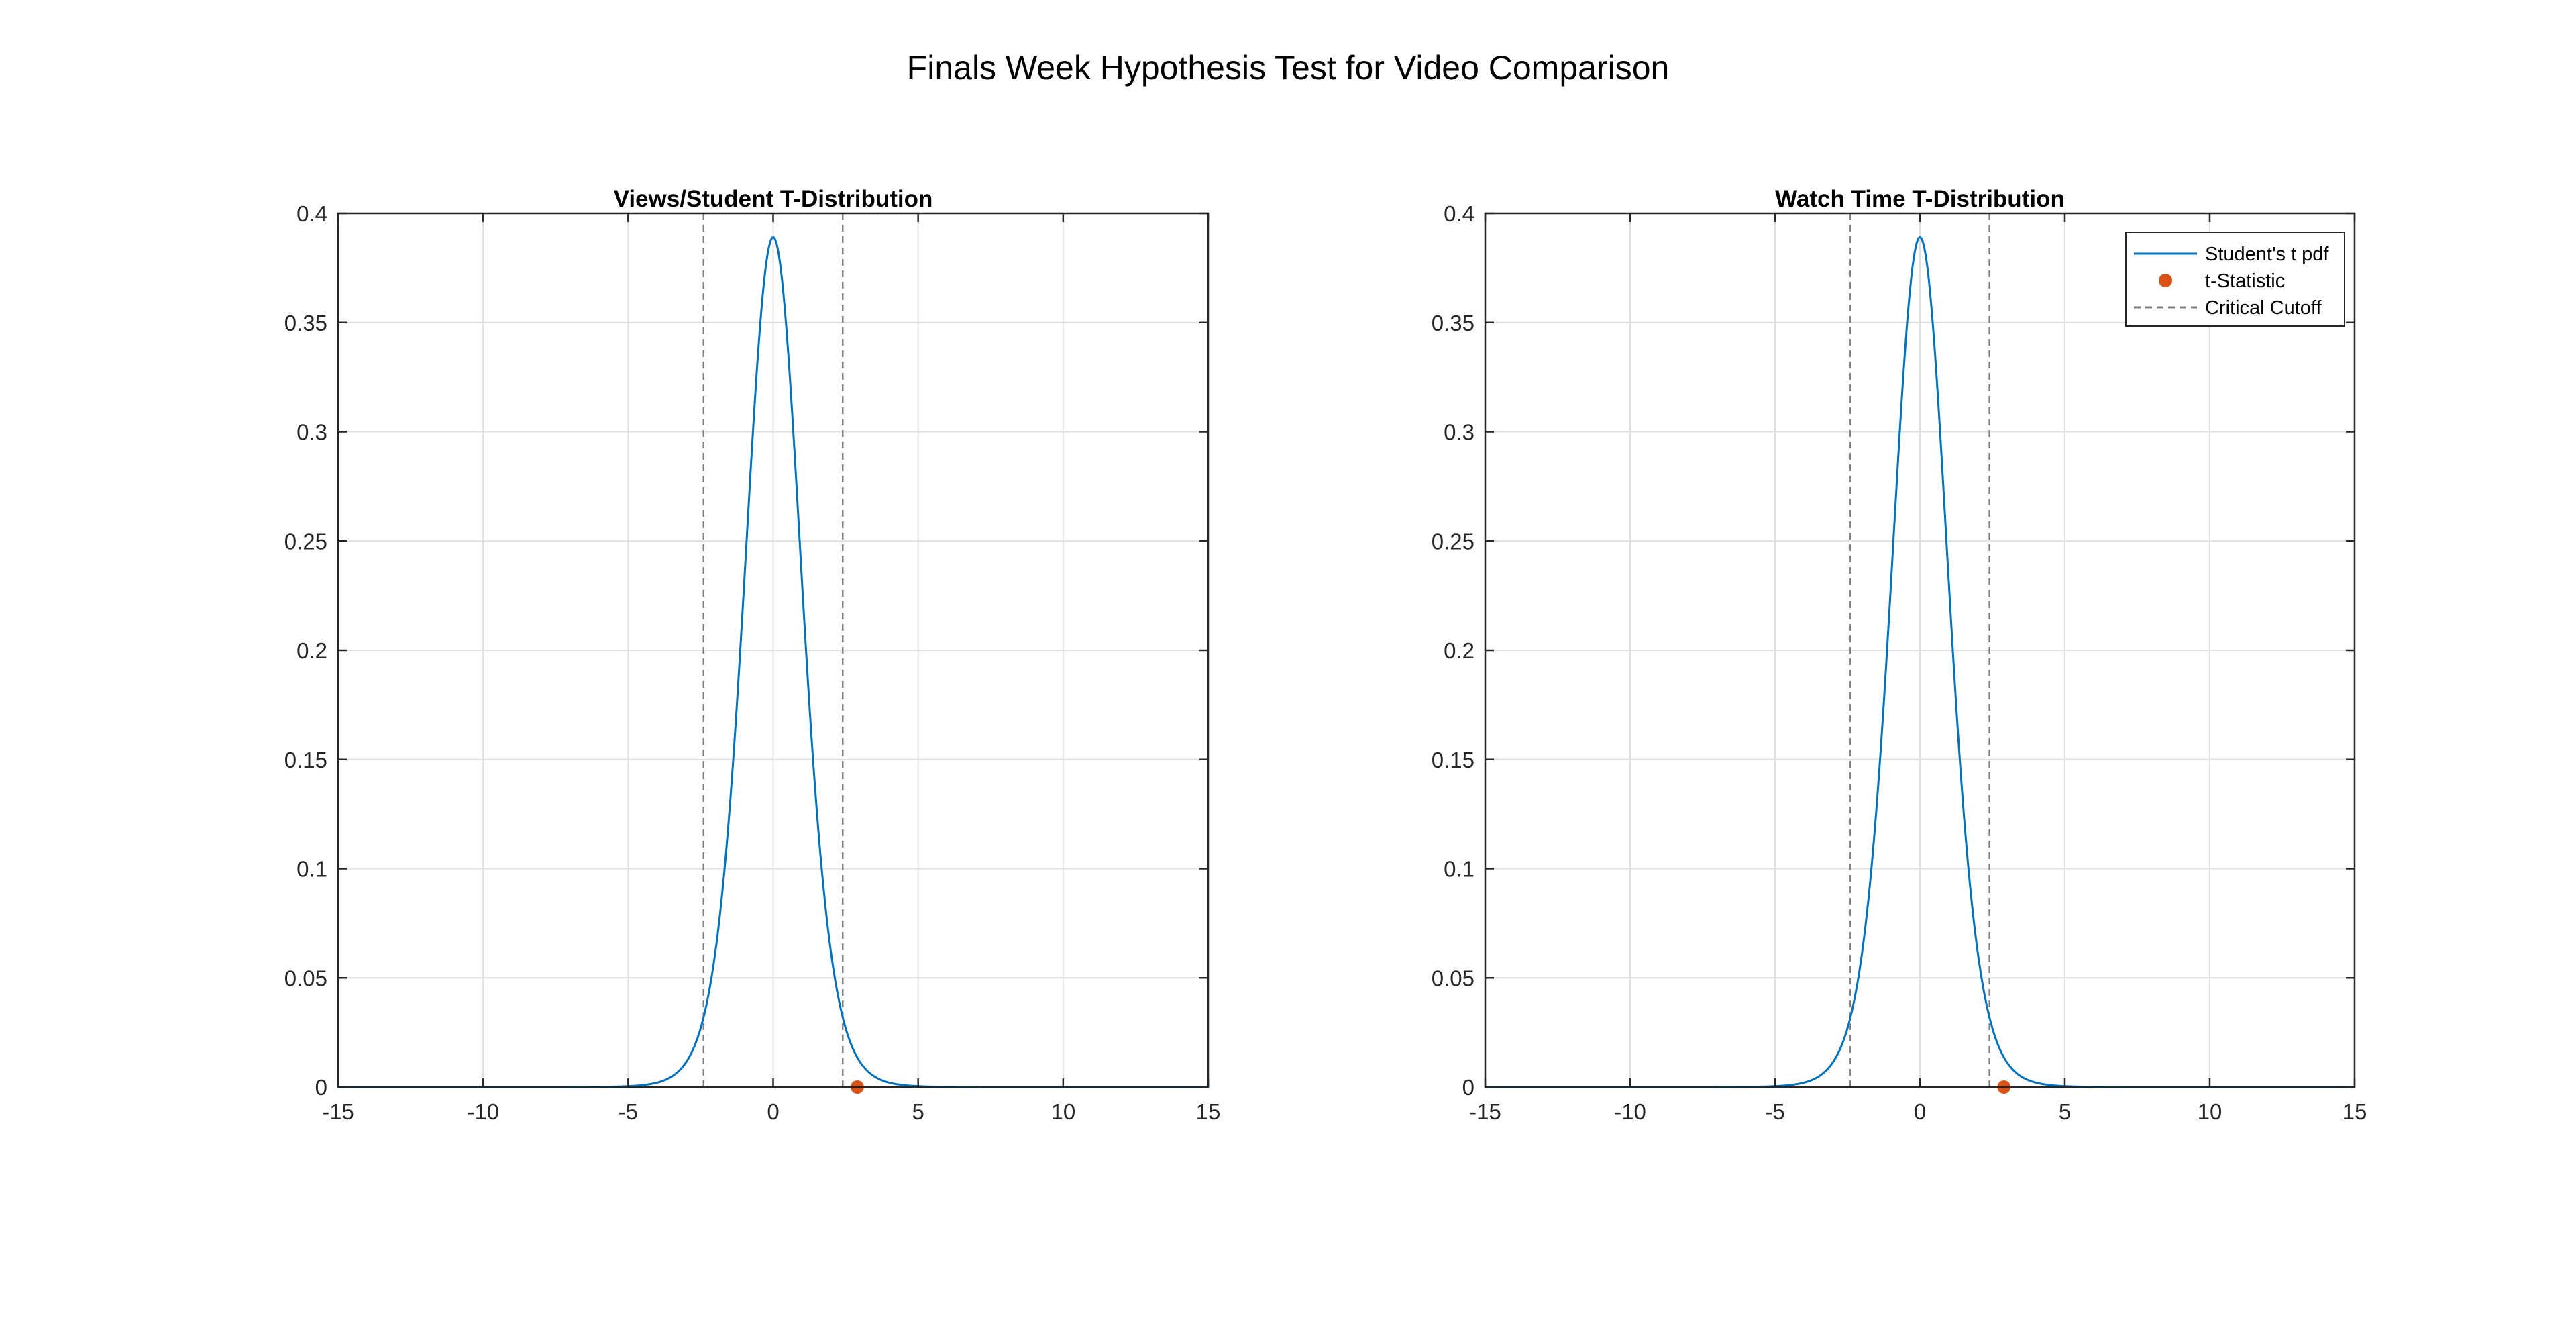 This screenshot has width=2576, height=1334. I want to click on subplot-title: Watch Time T-Distribution, so click(1920, 199).